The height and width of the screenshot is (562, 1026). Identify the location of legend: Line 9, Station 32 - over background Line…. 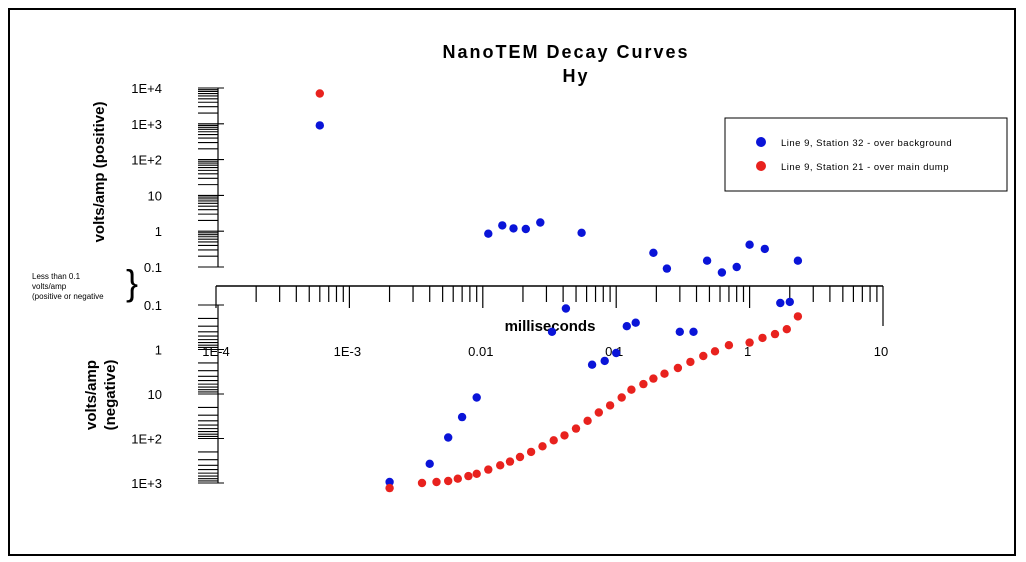
(866, 154).